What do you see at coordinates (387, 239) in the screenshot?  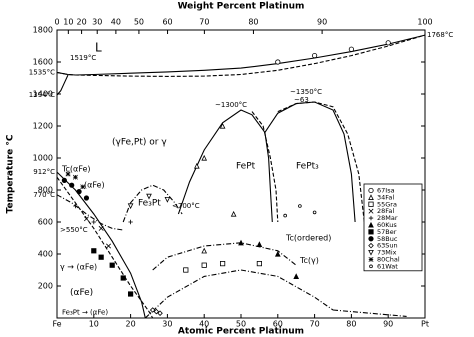 I see `legend-label: 58Buc` at bounding box center [387, 239].